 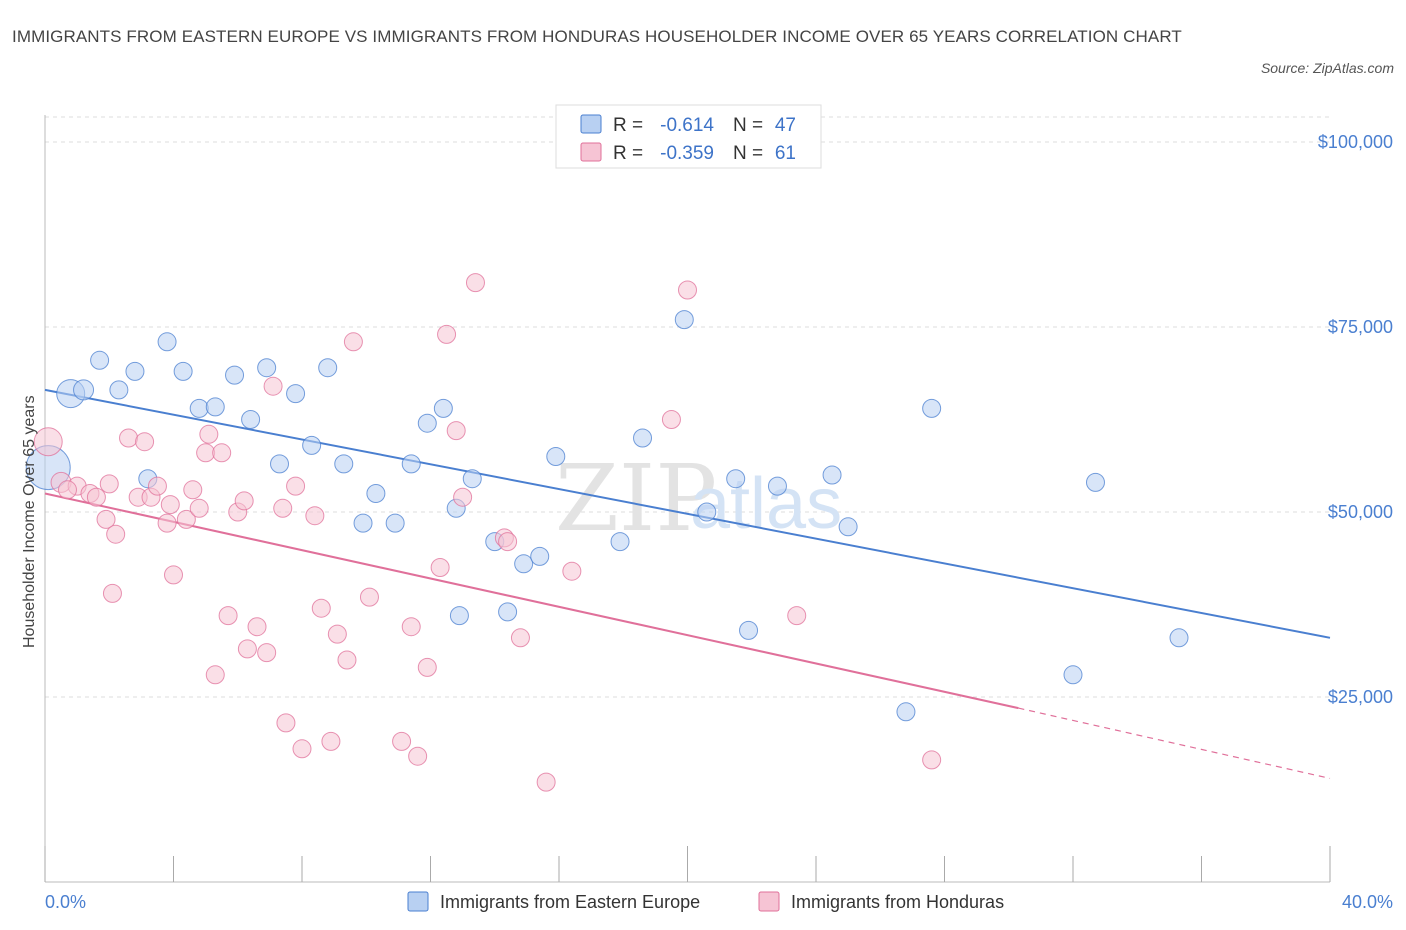 I want to click on y-tick-label-3: $100,000, so click(x=1355, y=142).